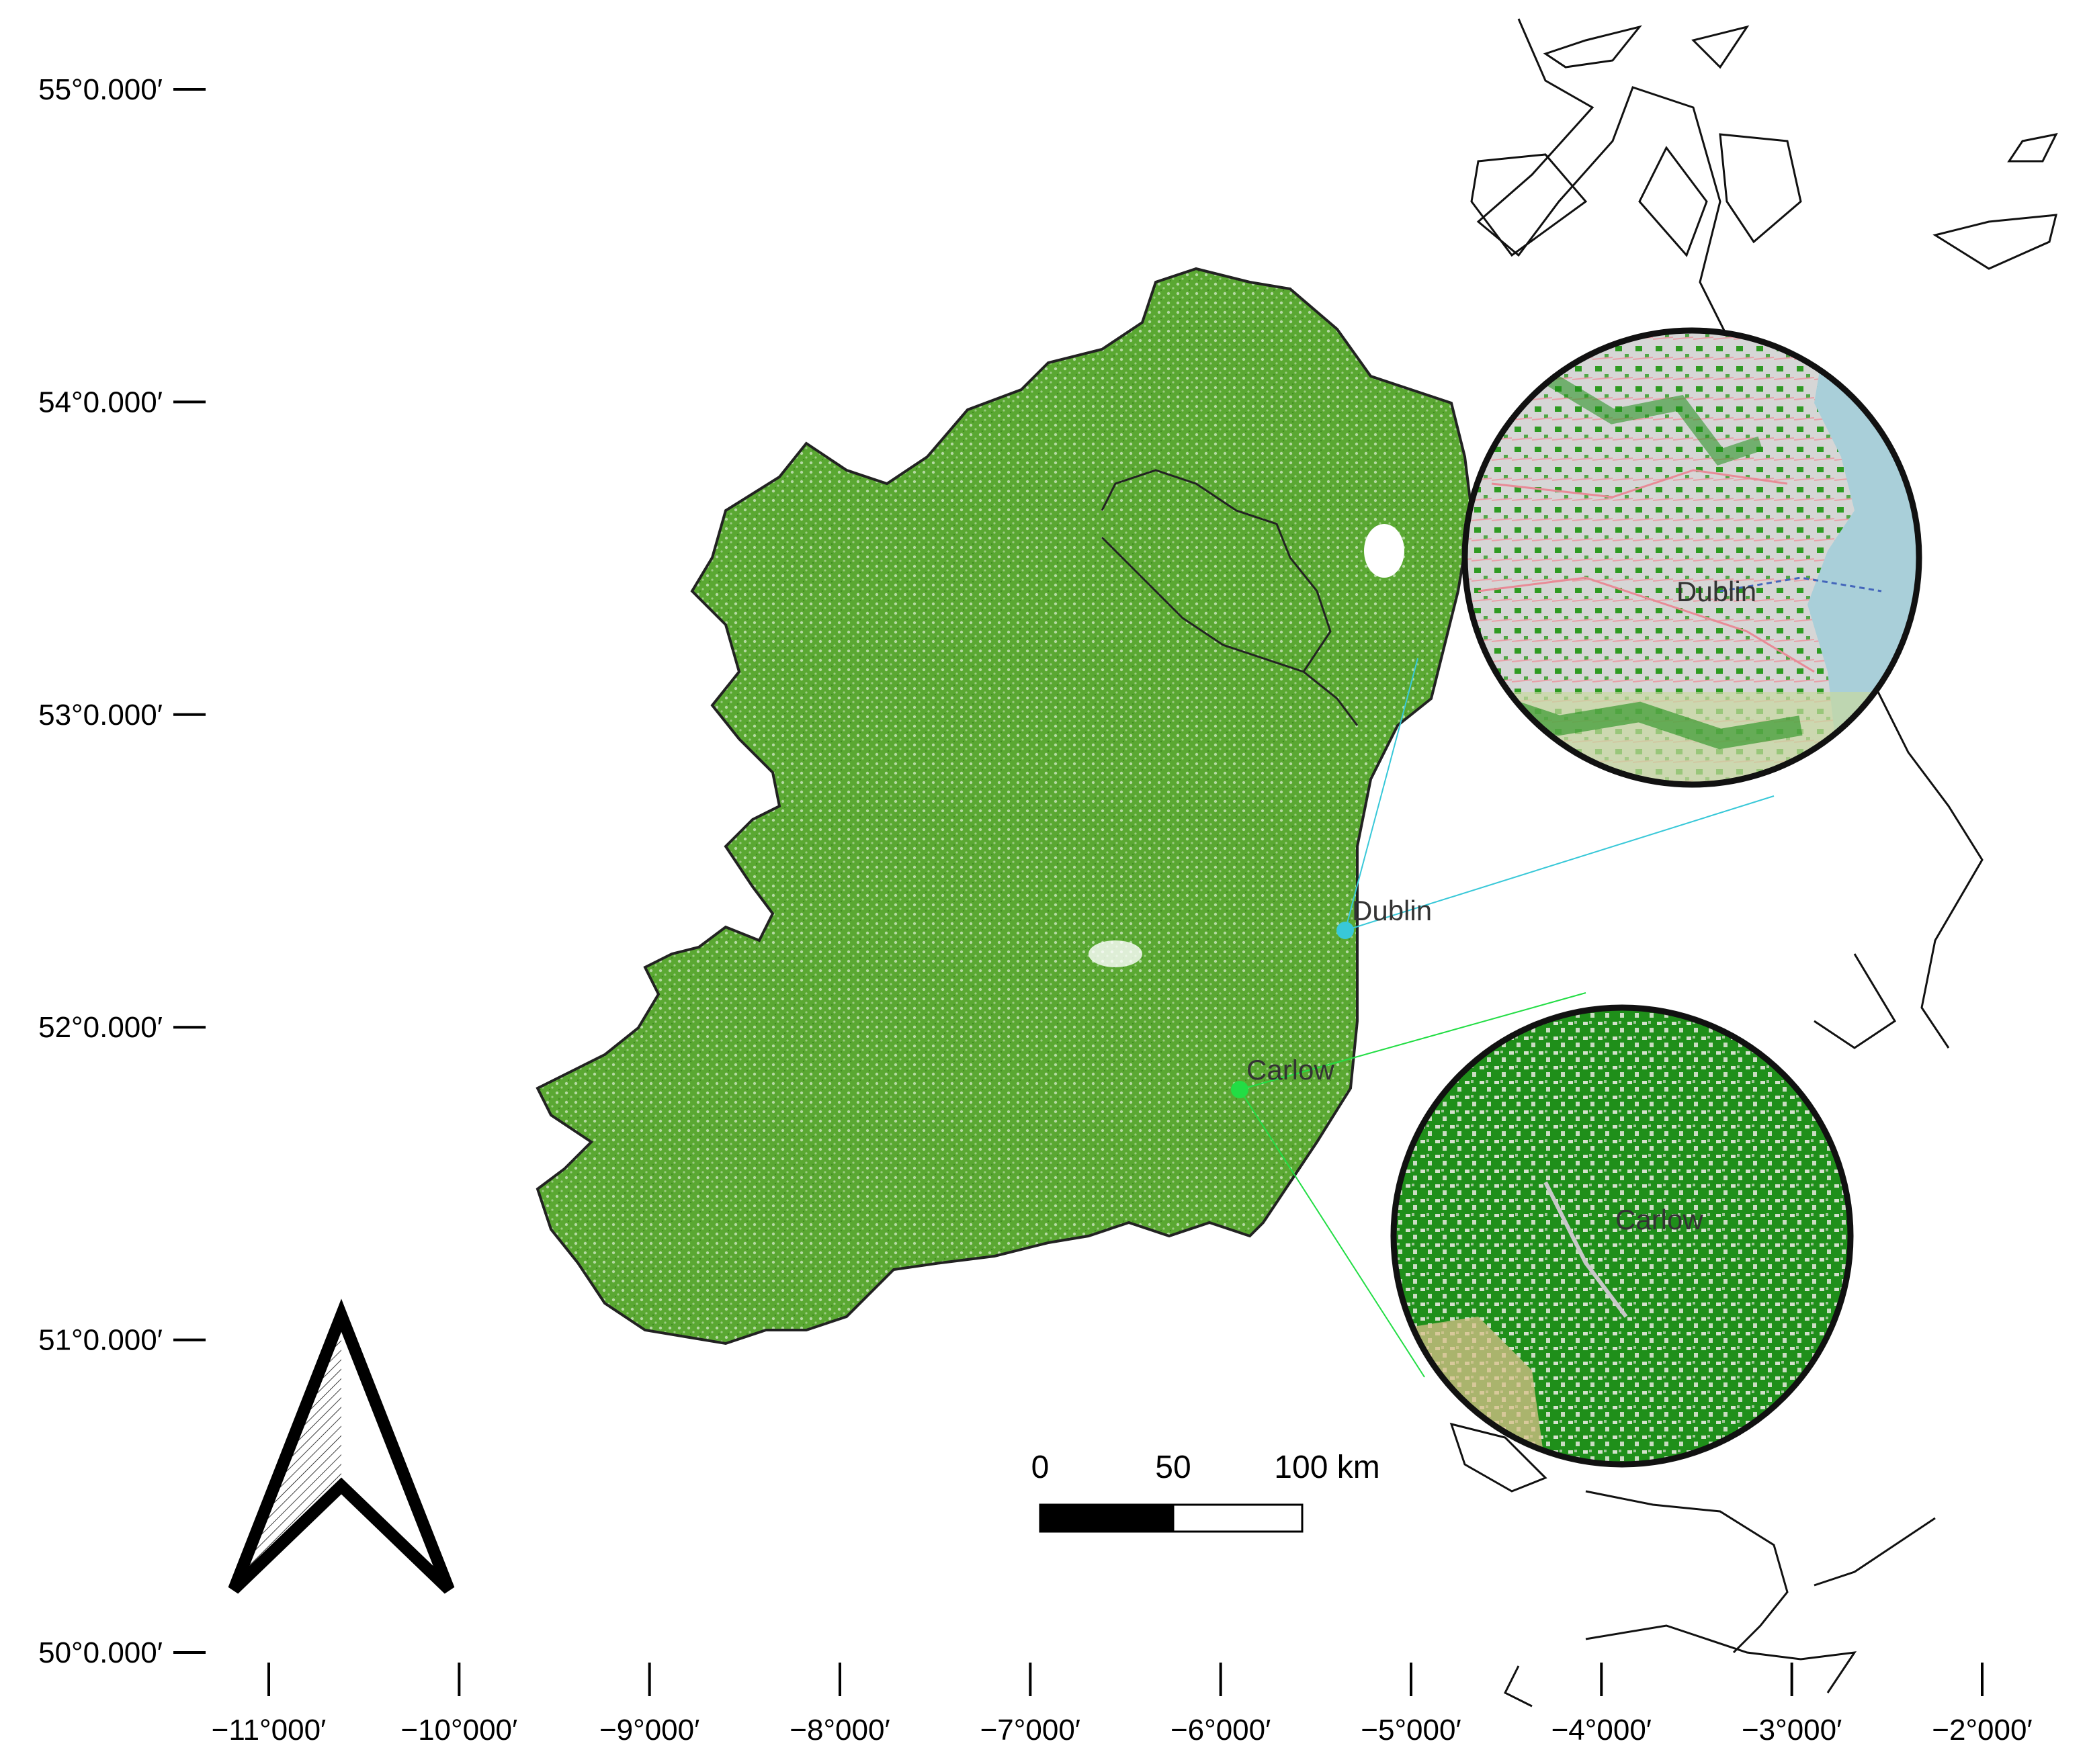 This screenshot has width=2087, height=1764. What do you see at coordinates (1411, 1730) in the screenshot?
I see `longitude-tick-label: −5°000′` at bounding box center [1411, 1730].